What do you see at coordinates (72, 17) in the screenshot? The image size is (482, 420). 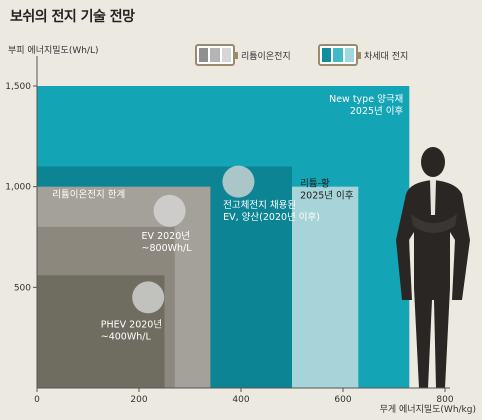 I see `chart-title: 보쉬의 전지 기술 전망` at bounding box center [72, 17].